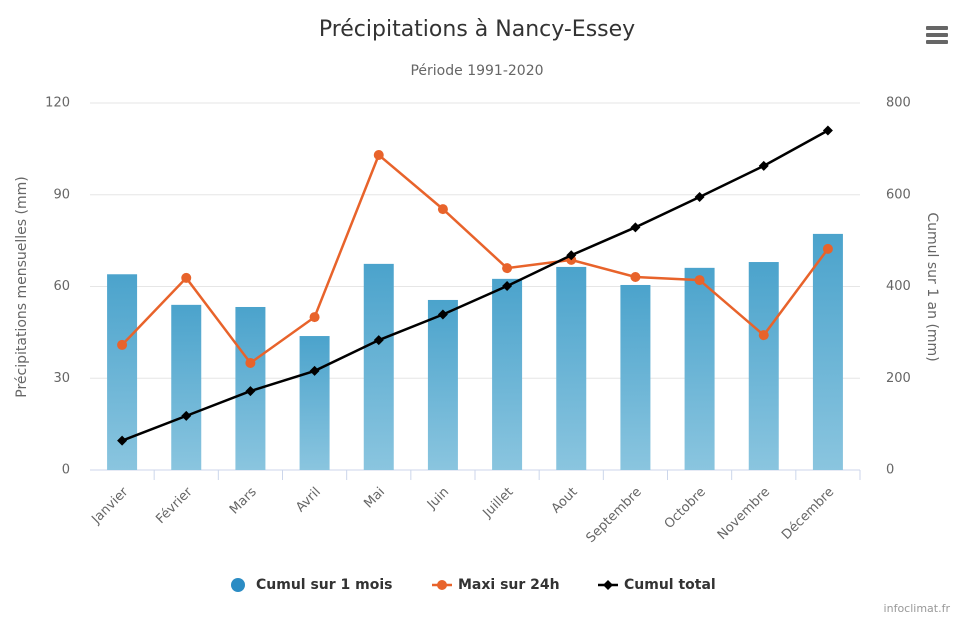 This screenshot has width=954, height=625. I want to click on y2-tick-label: 800, so click(898, 103).